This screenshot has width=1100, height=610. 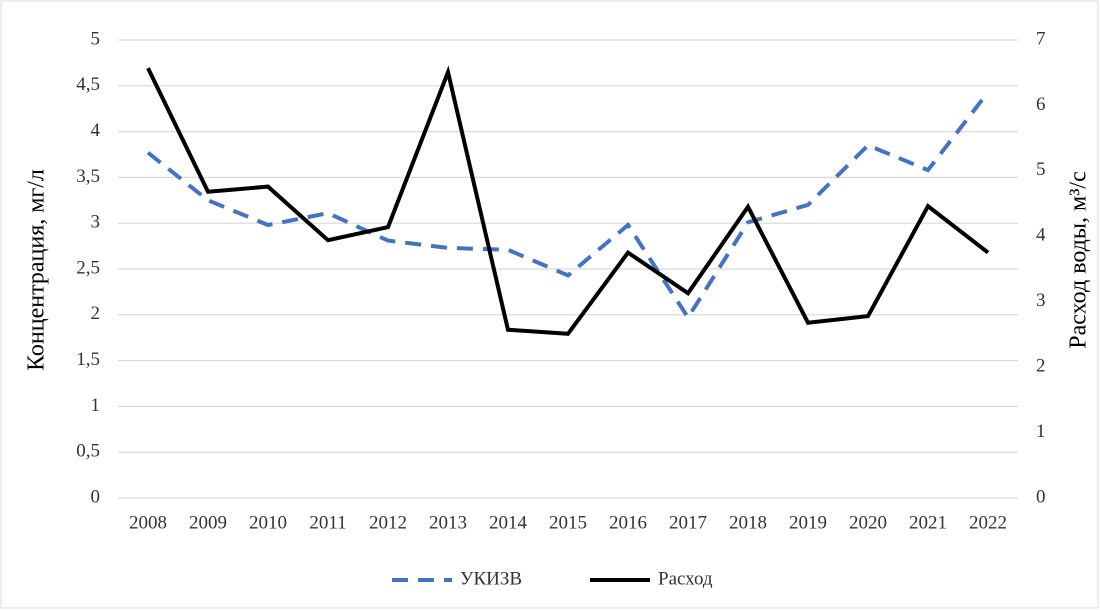 I want to click on x-tick-label: 2014, so click(x=508, y=522).